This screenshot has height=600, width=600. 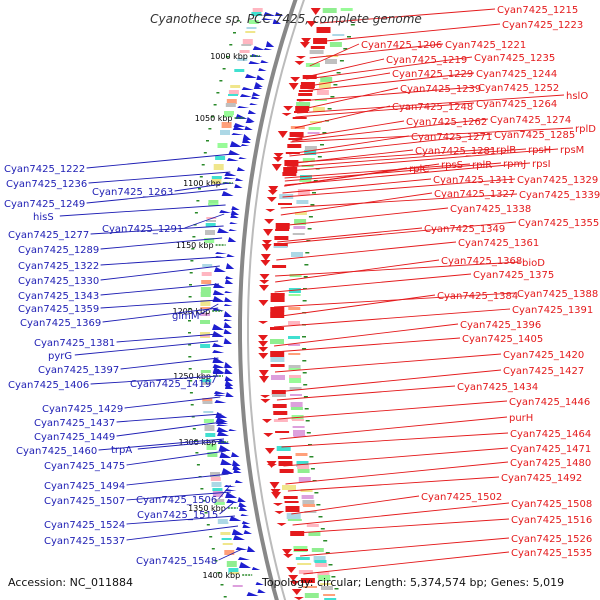 What do you see at coordinates (542, 25) in the screenshot?
I see `gene-label-right: Cyan7425_1223` at bounding box center [542, 25].